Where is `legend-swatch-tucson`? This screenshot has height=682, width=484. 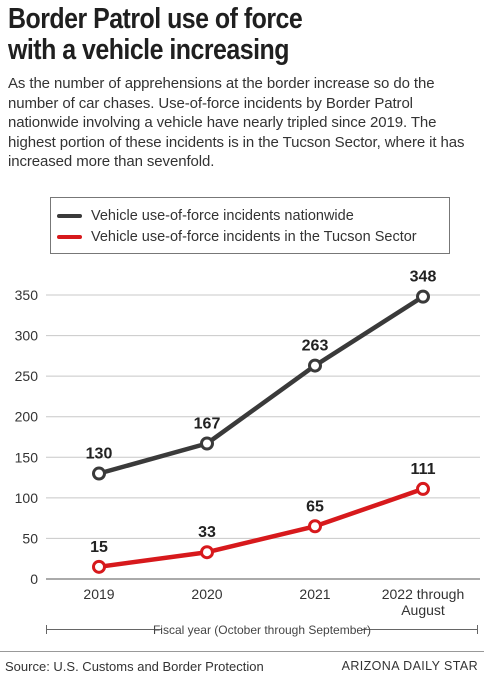 legend-swatch-tucson is located at coordinates (69, 237).